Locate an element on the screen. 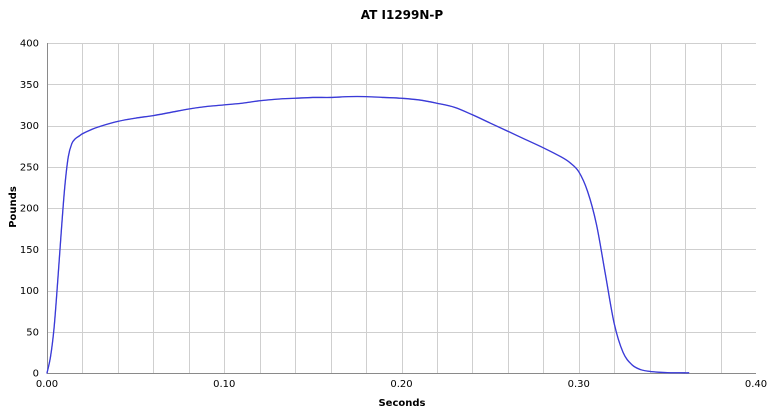  y-tick-label: 50 is located at coordinates (32, 332).